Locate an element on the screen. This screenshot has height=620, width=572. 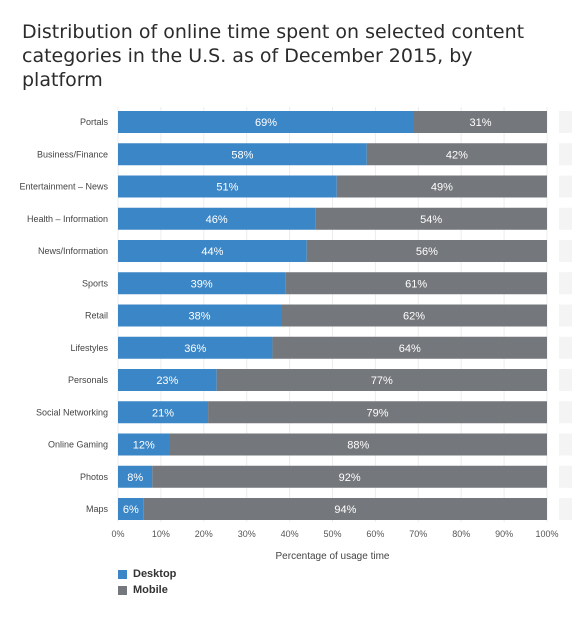
data-label: 51% is located at coordinates (227, 188).